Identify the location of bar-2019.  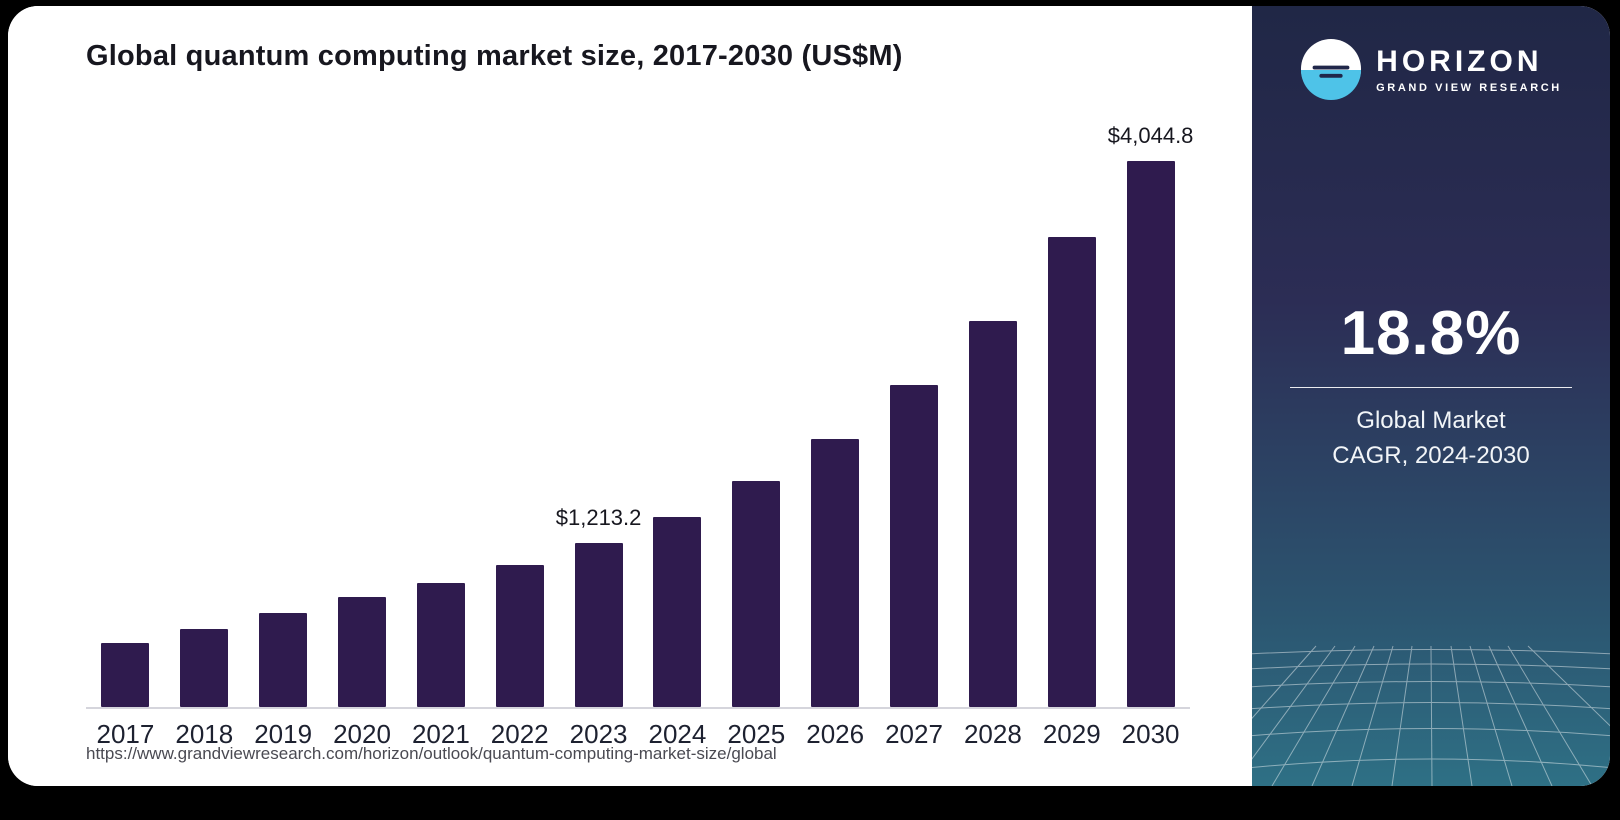
(283, 660).